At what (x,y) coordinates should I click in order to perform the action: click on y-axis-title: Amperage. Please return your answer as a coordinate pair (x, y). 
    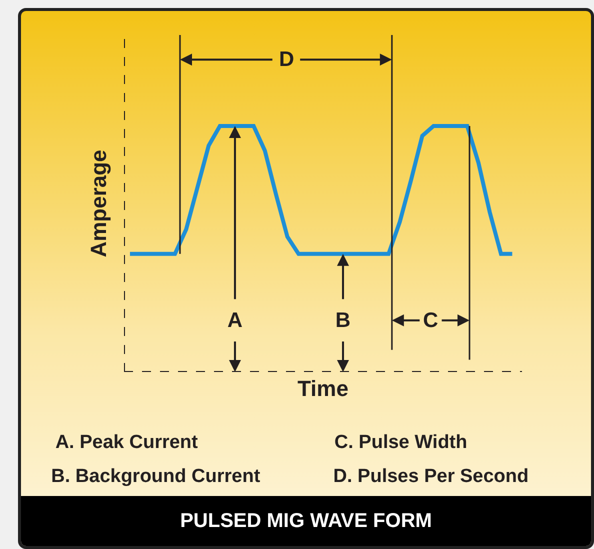
    Looking at the image, I should click on (98, 204).